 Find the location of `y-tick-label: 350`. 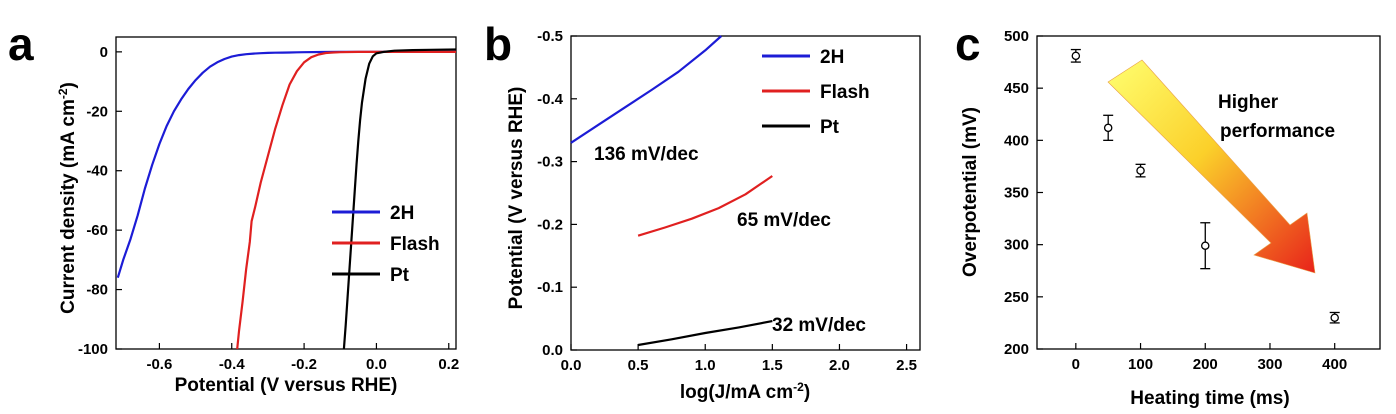

y-tick-label: 350 is located at coordinates (1016, 193).